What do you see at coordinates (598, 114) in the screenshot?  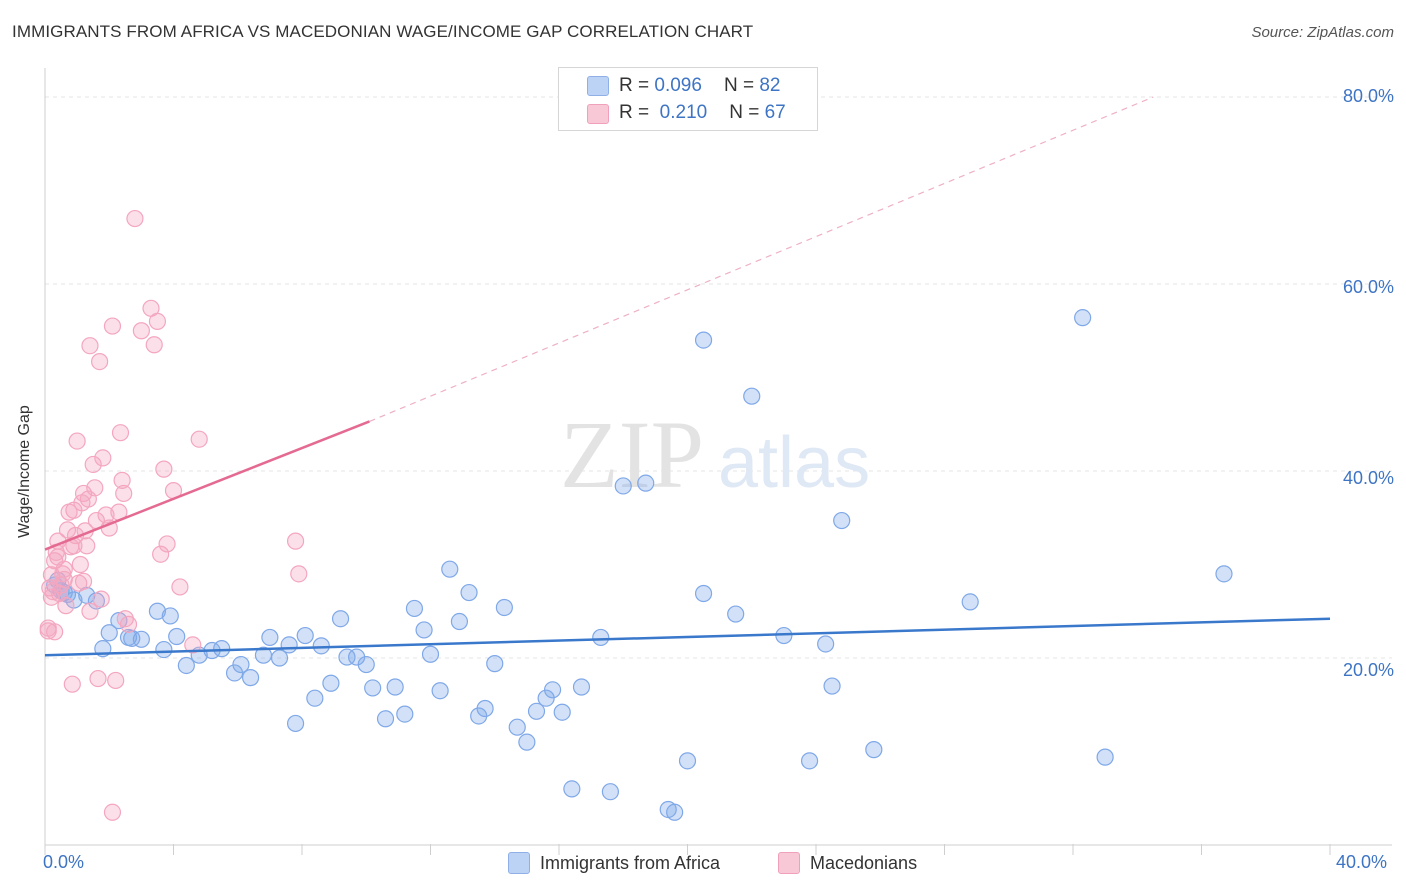 I see `legend-swatch-macedonians` at bounding box center [598, 114].